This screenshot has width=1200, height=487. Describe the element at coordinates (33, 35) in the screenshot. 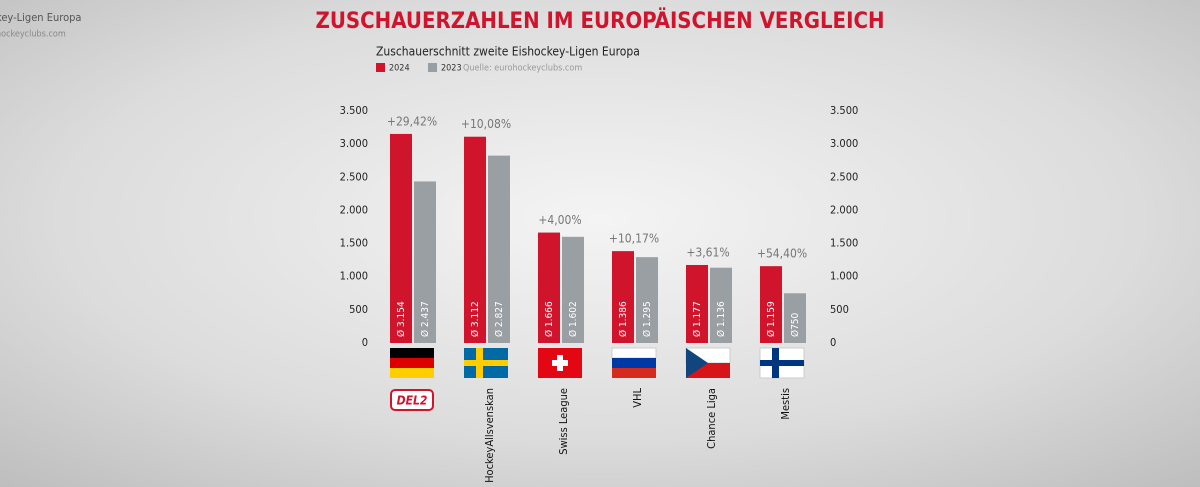

I see `watermark: hockeyclubs.com` at that location.